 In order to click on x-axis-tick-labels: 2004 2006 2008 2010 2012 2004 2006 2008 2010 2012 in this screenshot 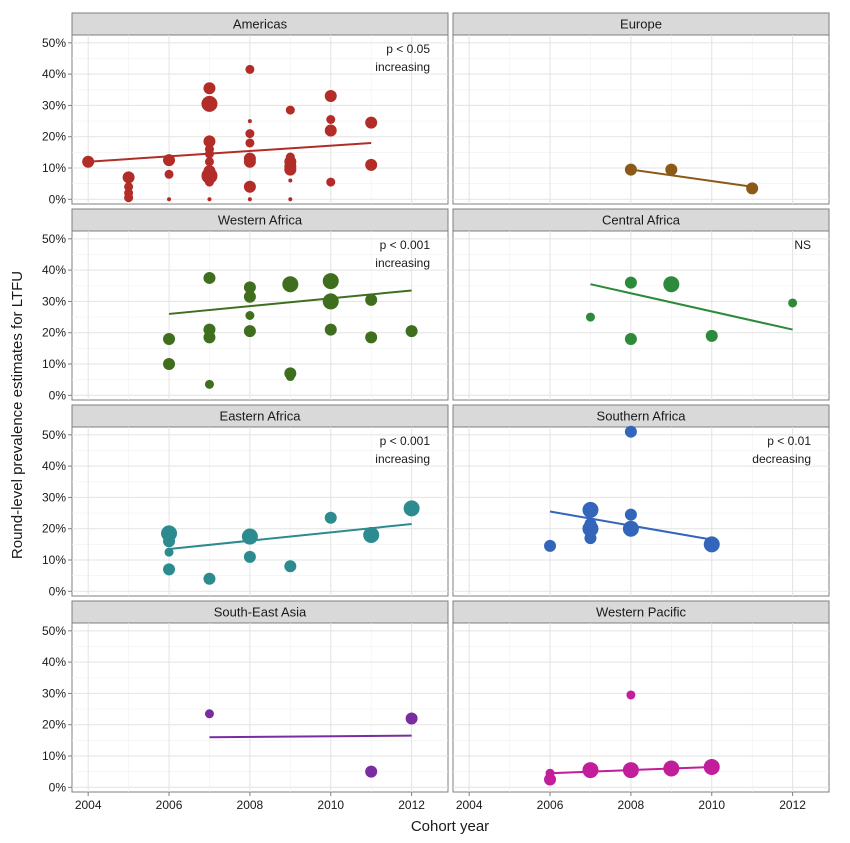, I will do `click(440, 802)`.